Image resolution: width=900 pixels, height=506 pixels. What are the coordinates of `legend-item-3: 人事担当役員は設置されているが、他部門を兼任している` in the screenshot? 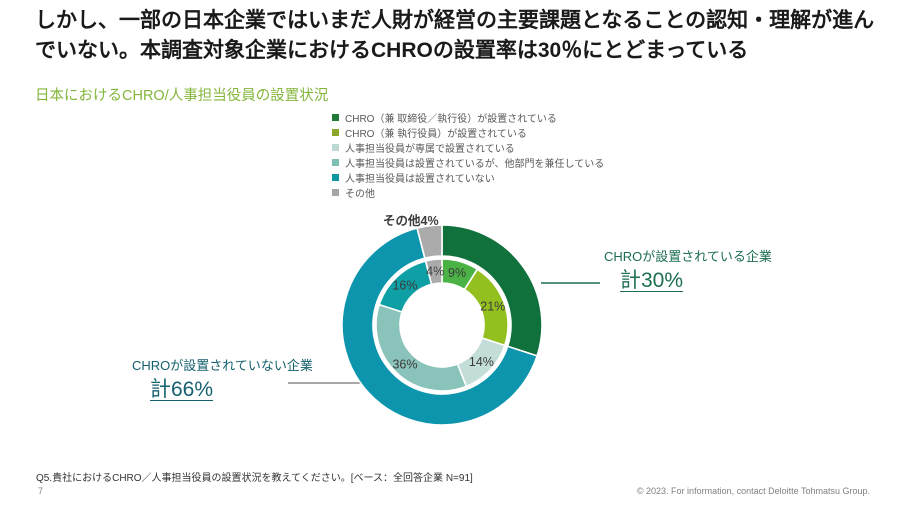 It's located at (468, 163).